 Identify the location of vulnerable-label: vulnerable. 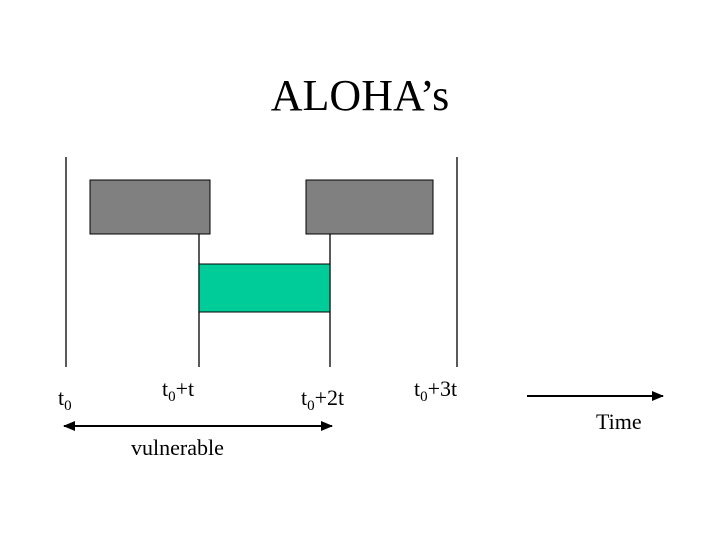
(177, 447).